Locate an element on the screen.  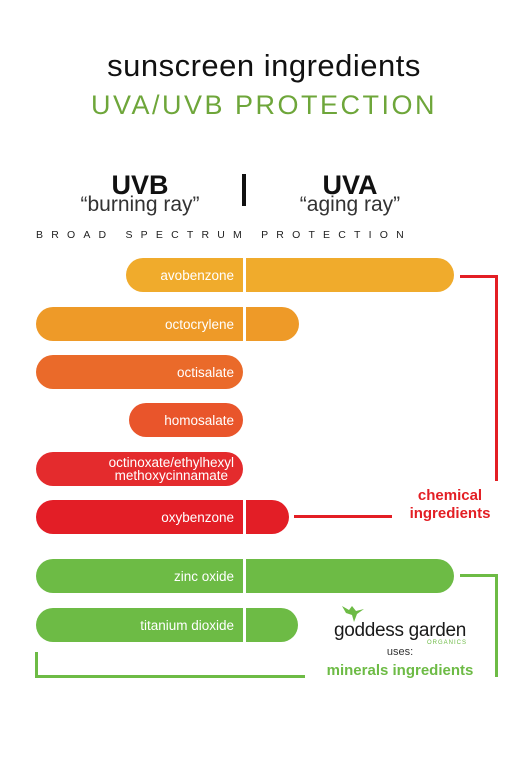
bar-oxybenzone: oxybenzone is located at coordinates (162, 517).